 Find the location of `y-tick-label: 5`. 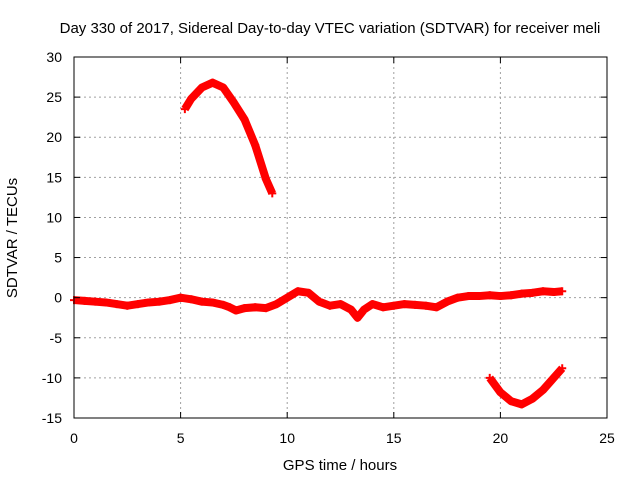

y-tick-label: 5 is located at coordinates (58, 258).